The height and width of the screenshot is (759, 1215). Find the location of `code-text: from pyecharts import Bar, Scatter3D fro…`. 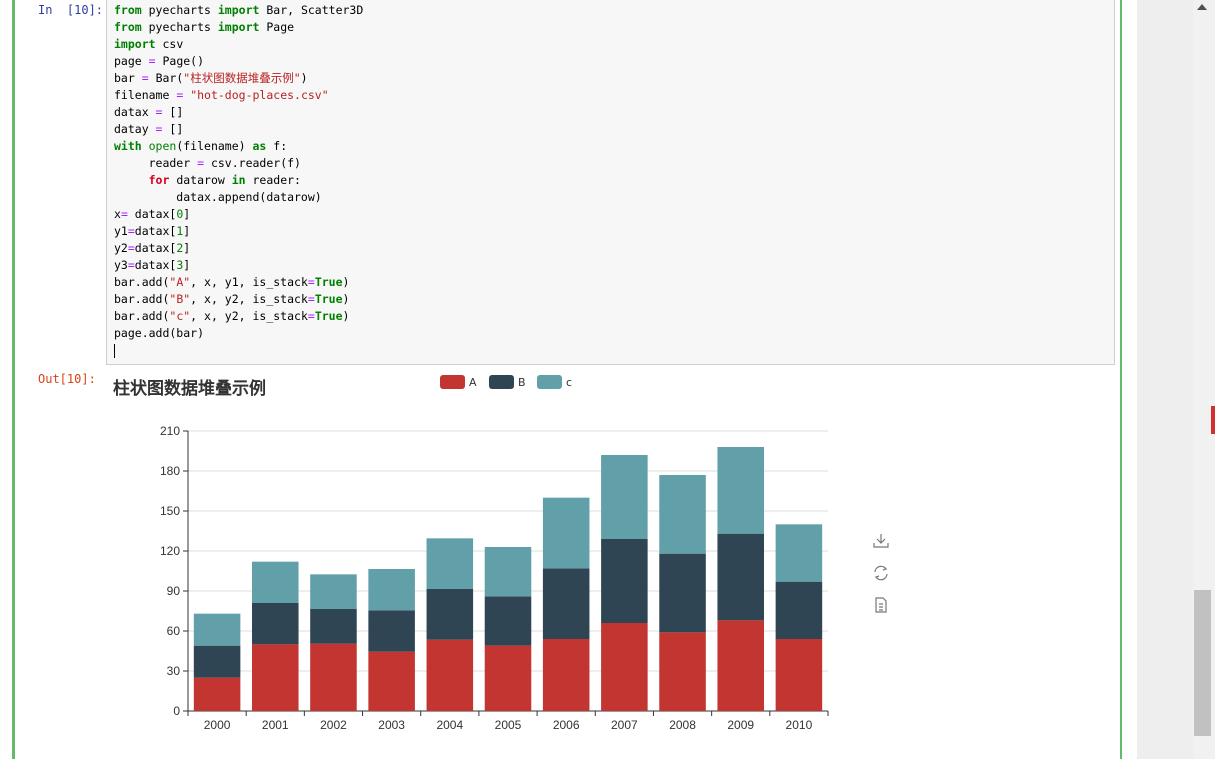

code-text: from pyecharts import Bar, Scatter3D fro… is located at coordinates (238, 180).